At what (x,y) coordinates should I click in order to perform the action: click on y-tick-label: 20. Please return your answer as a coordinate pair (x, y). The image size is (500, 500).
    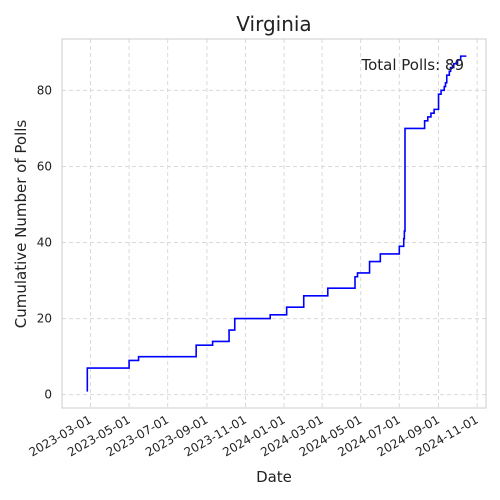
    Looking at the image, I should click on (44, 319).